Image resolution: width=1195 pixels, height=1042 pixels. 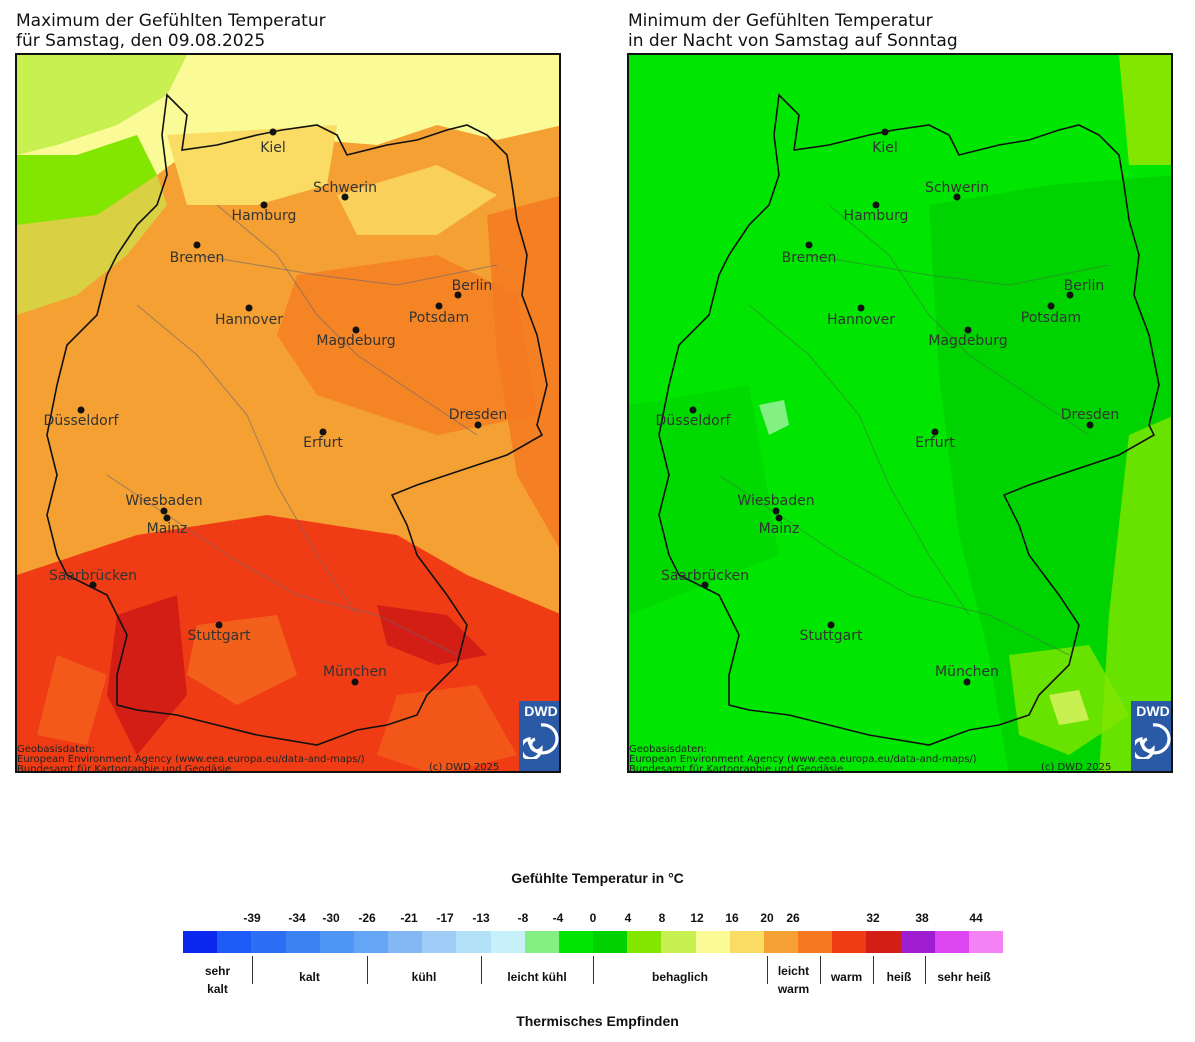 I want to click on legend-tick-label: -17, so click(x=445, y=918).